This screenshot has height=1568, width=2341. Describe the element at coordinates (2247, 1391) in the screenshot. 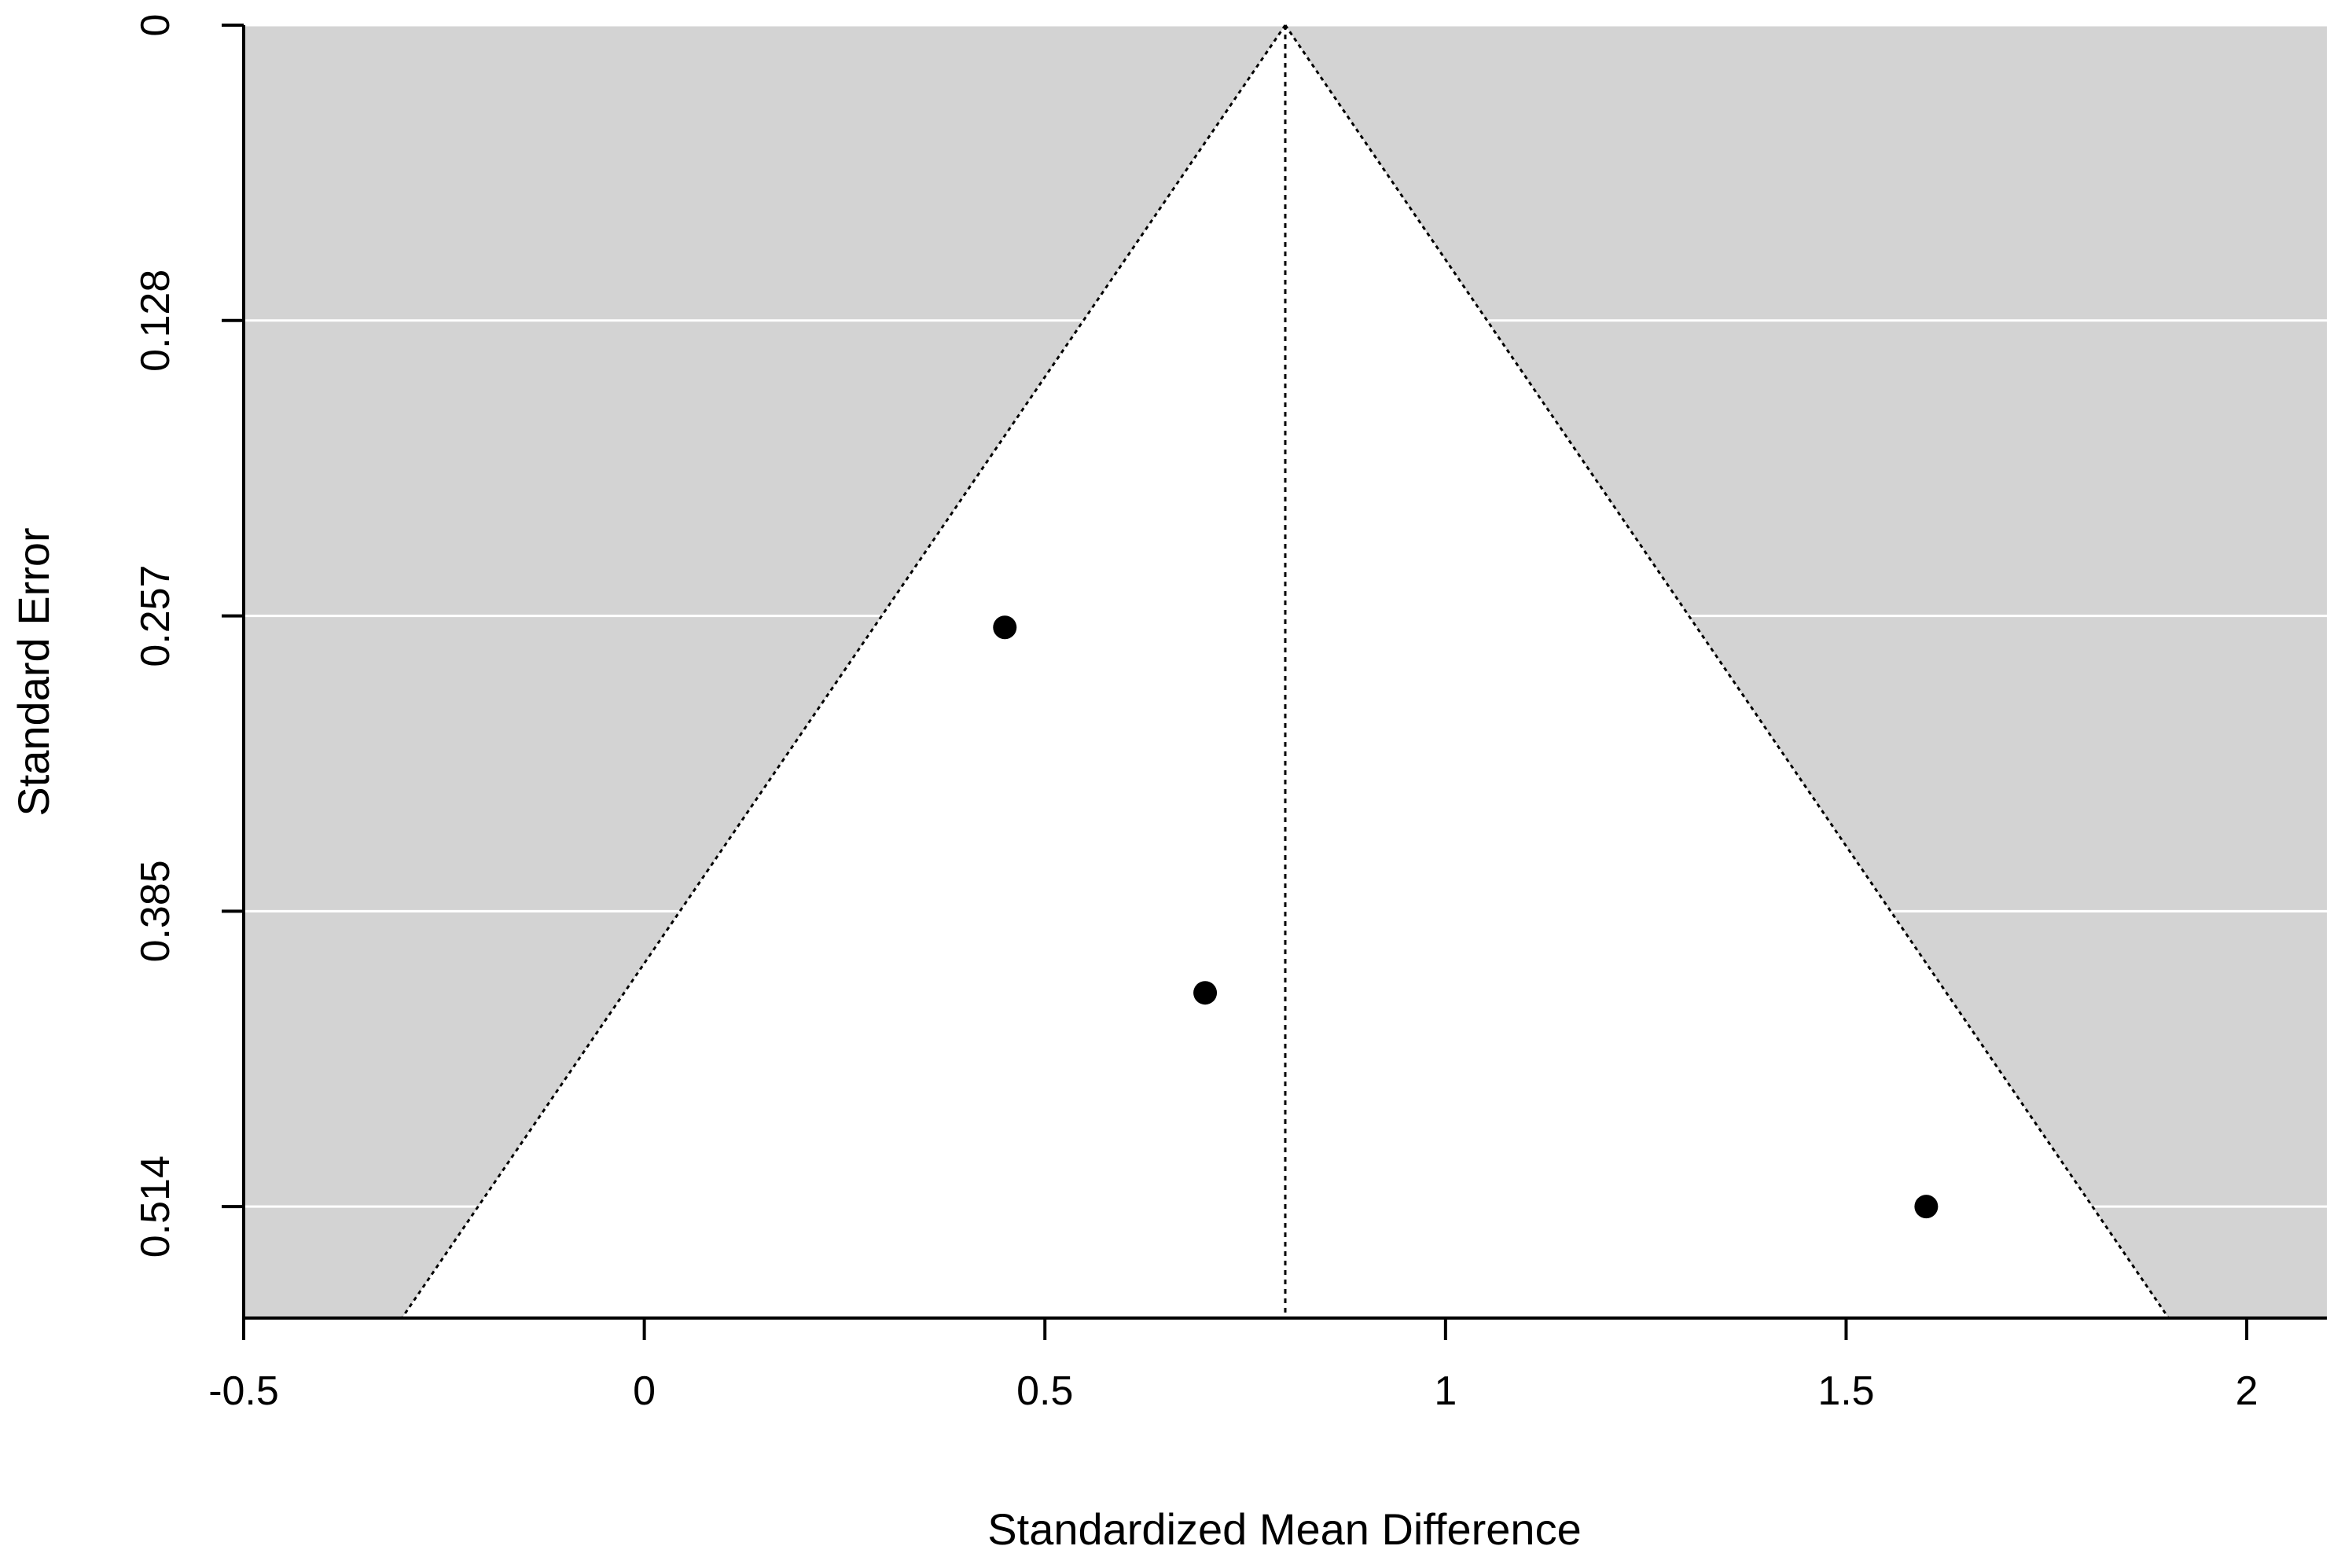

I see `x-tick-label: 2` at that location.